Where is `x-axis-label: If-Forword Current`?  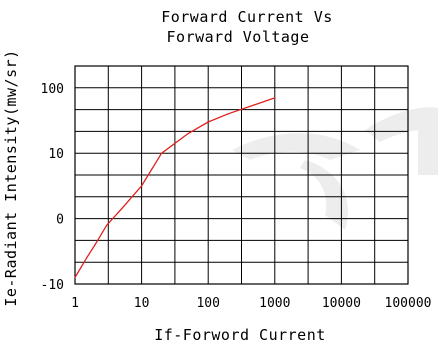
x-axis-label: If-Forword Current is located at coordinates (240, 335).